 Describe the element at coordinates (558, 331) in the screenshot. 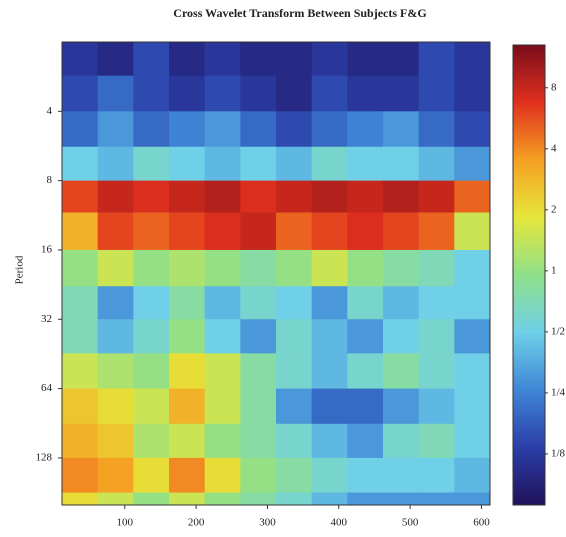

I see `colorbar-tick-label: 1/2` at that location.